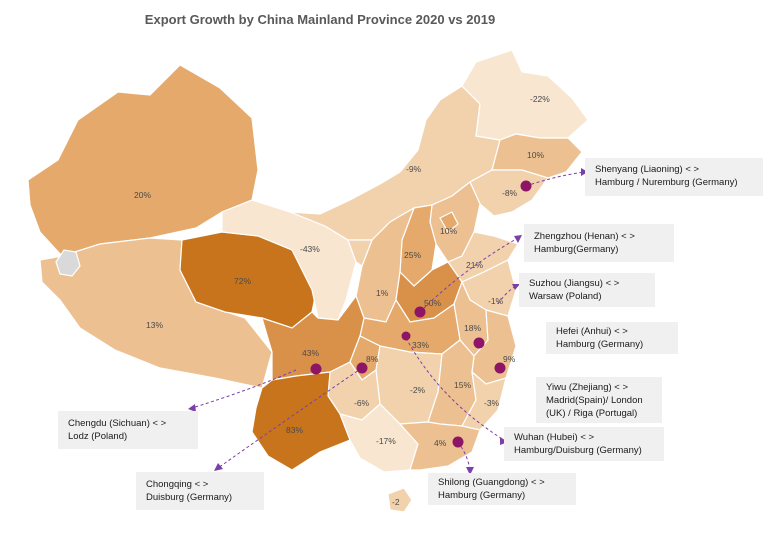 This screenshot has width=776, height=540. I want to click on callout-suzhou: Suzhou (Jiangsu) < > Warsaw (Poland), so click(587, 290).